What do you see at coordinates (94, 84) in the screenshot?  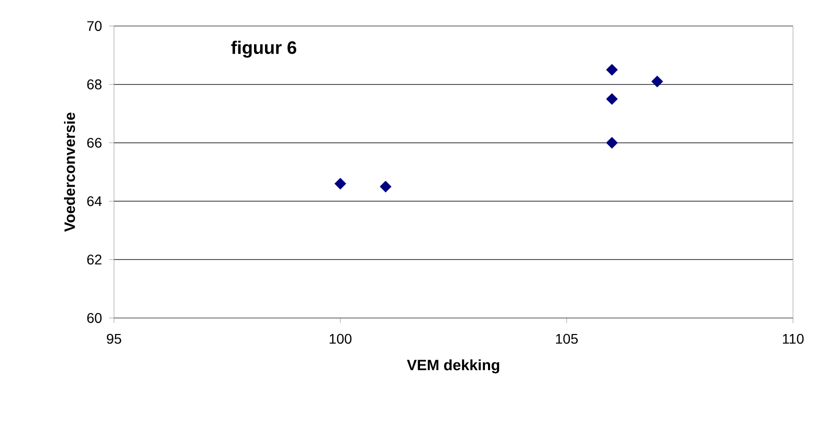 I see `y-tick-label: 68` at bounding box center [94, 84].